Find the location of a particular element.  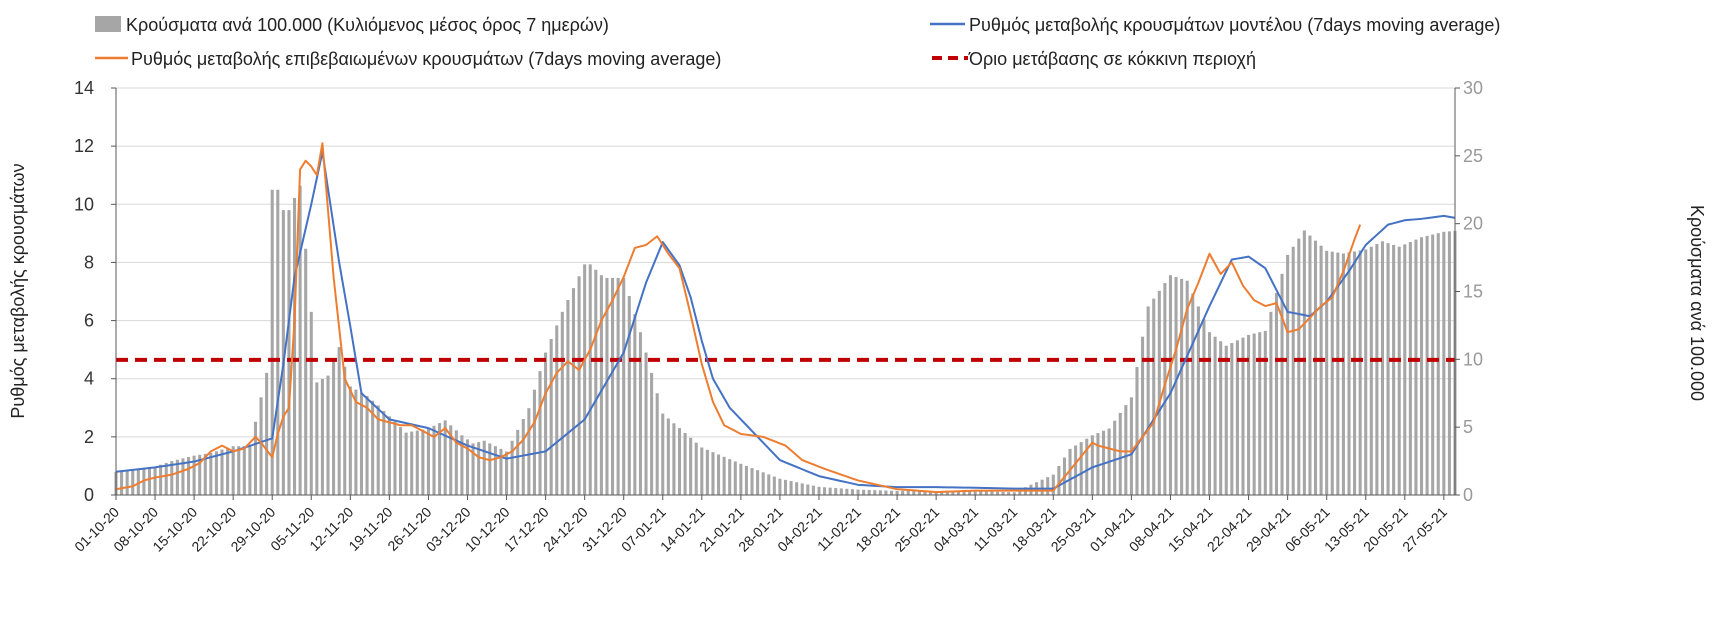

left-tick-label: 12 is located at coordinates (84, 146).